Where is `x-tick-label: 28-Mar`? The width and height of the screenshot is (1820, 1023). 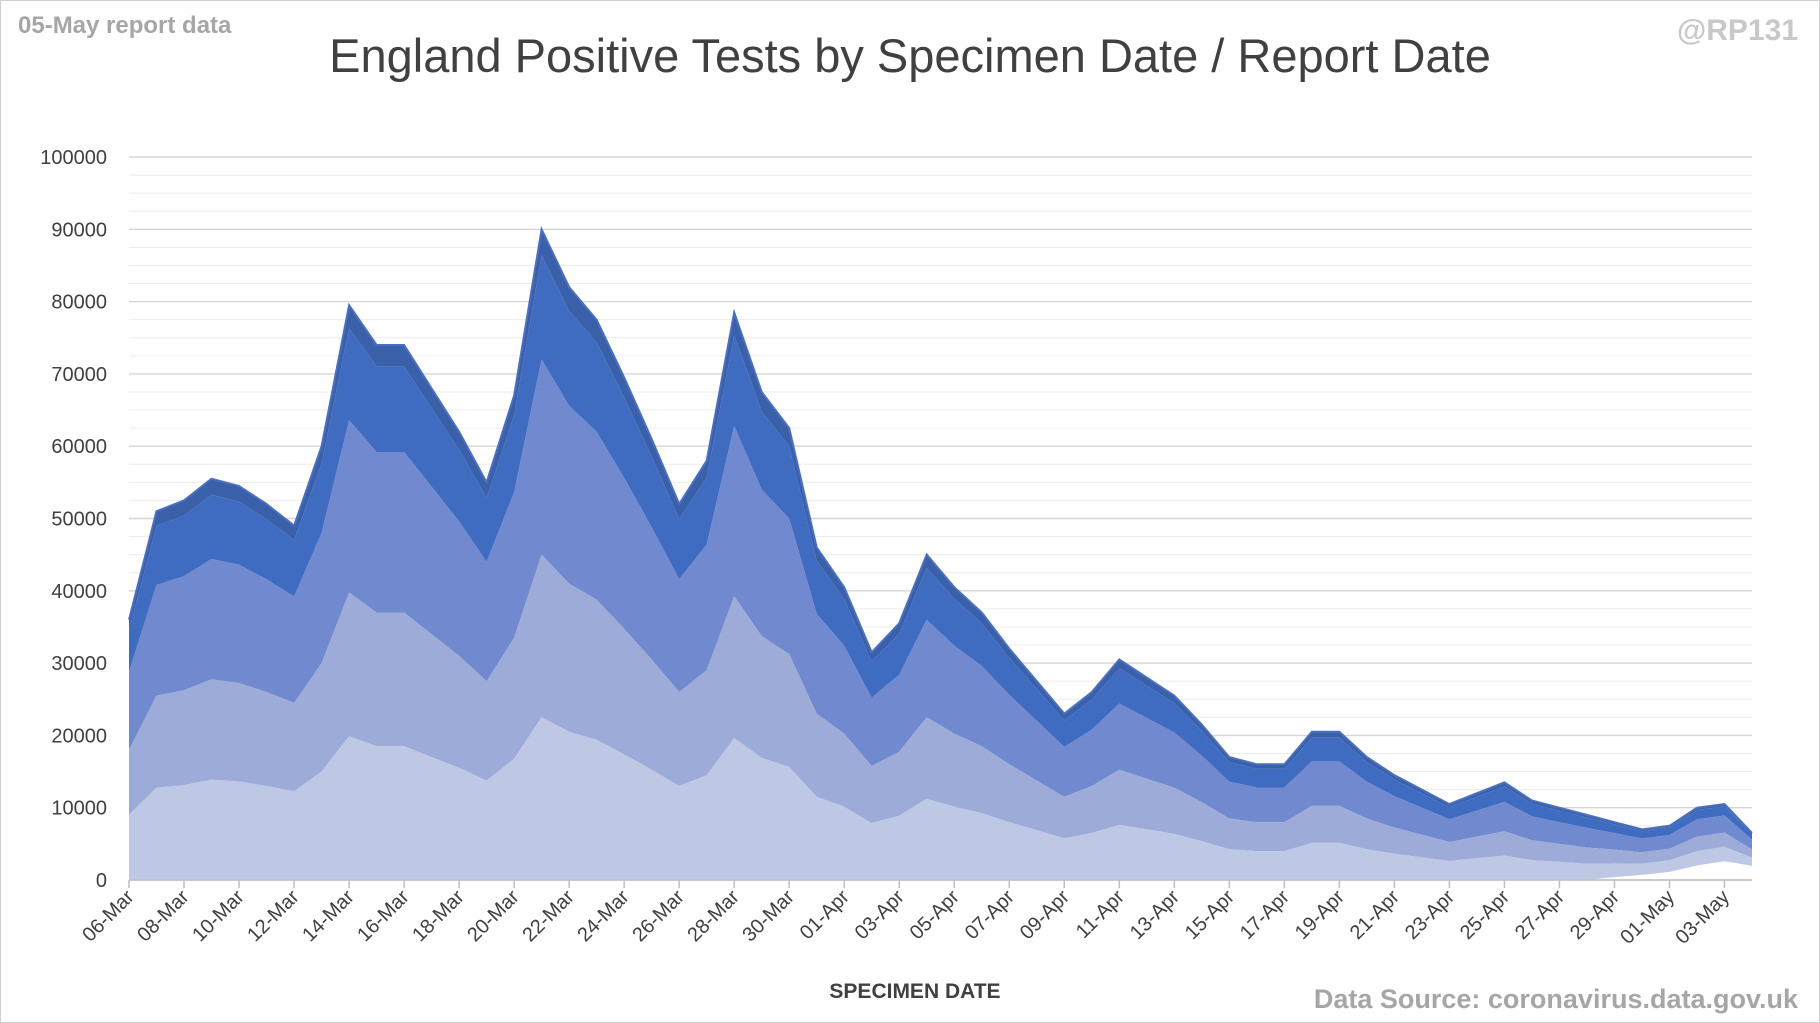 x-tick-label: 28-Mar is located at coordinates (713, 916).